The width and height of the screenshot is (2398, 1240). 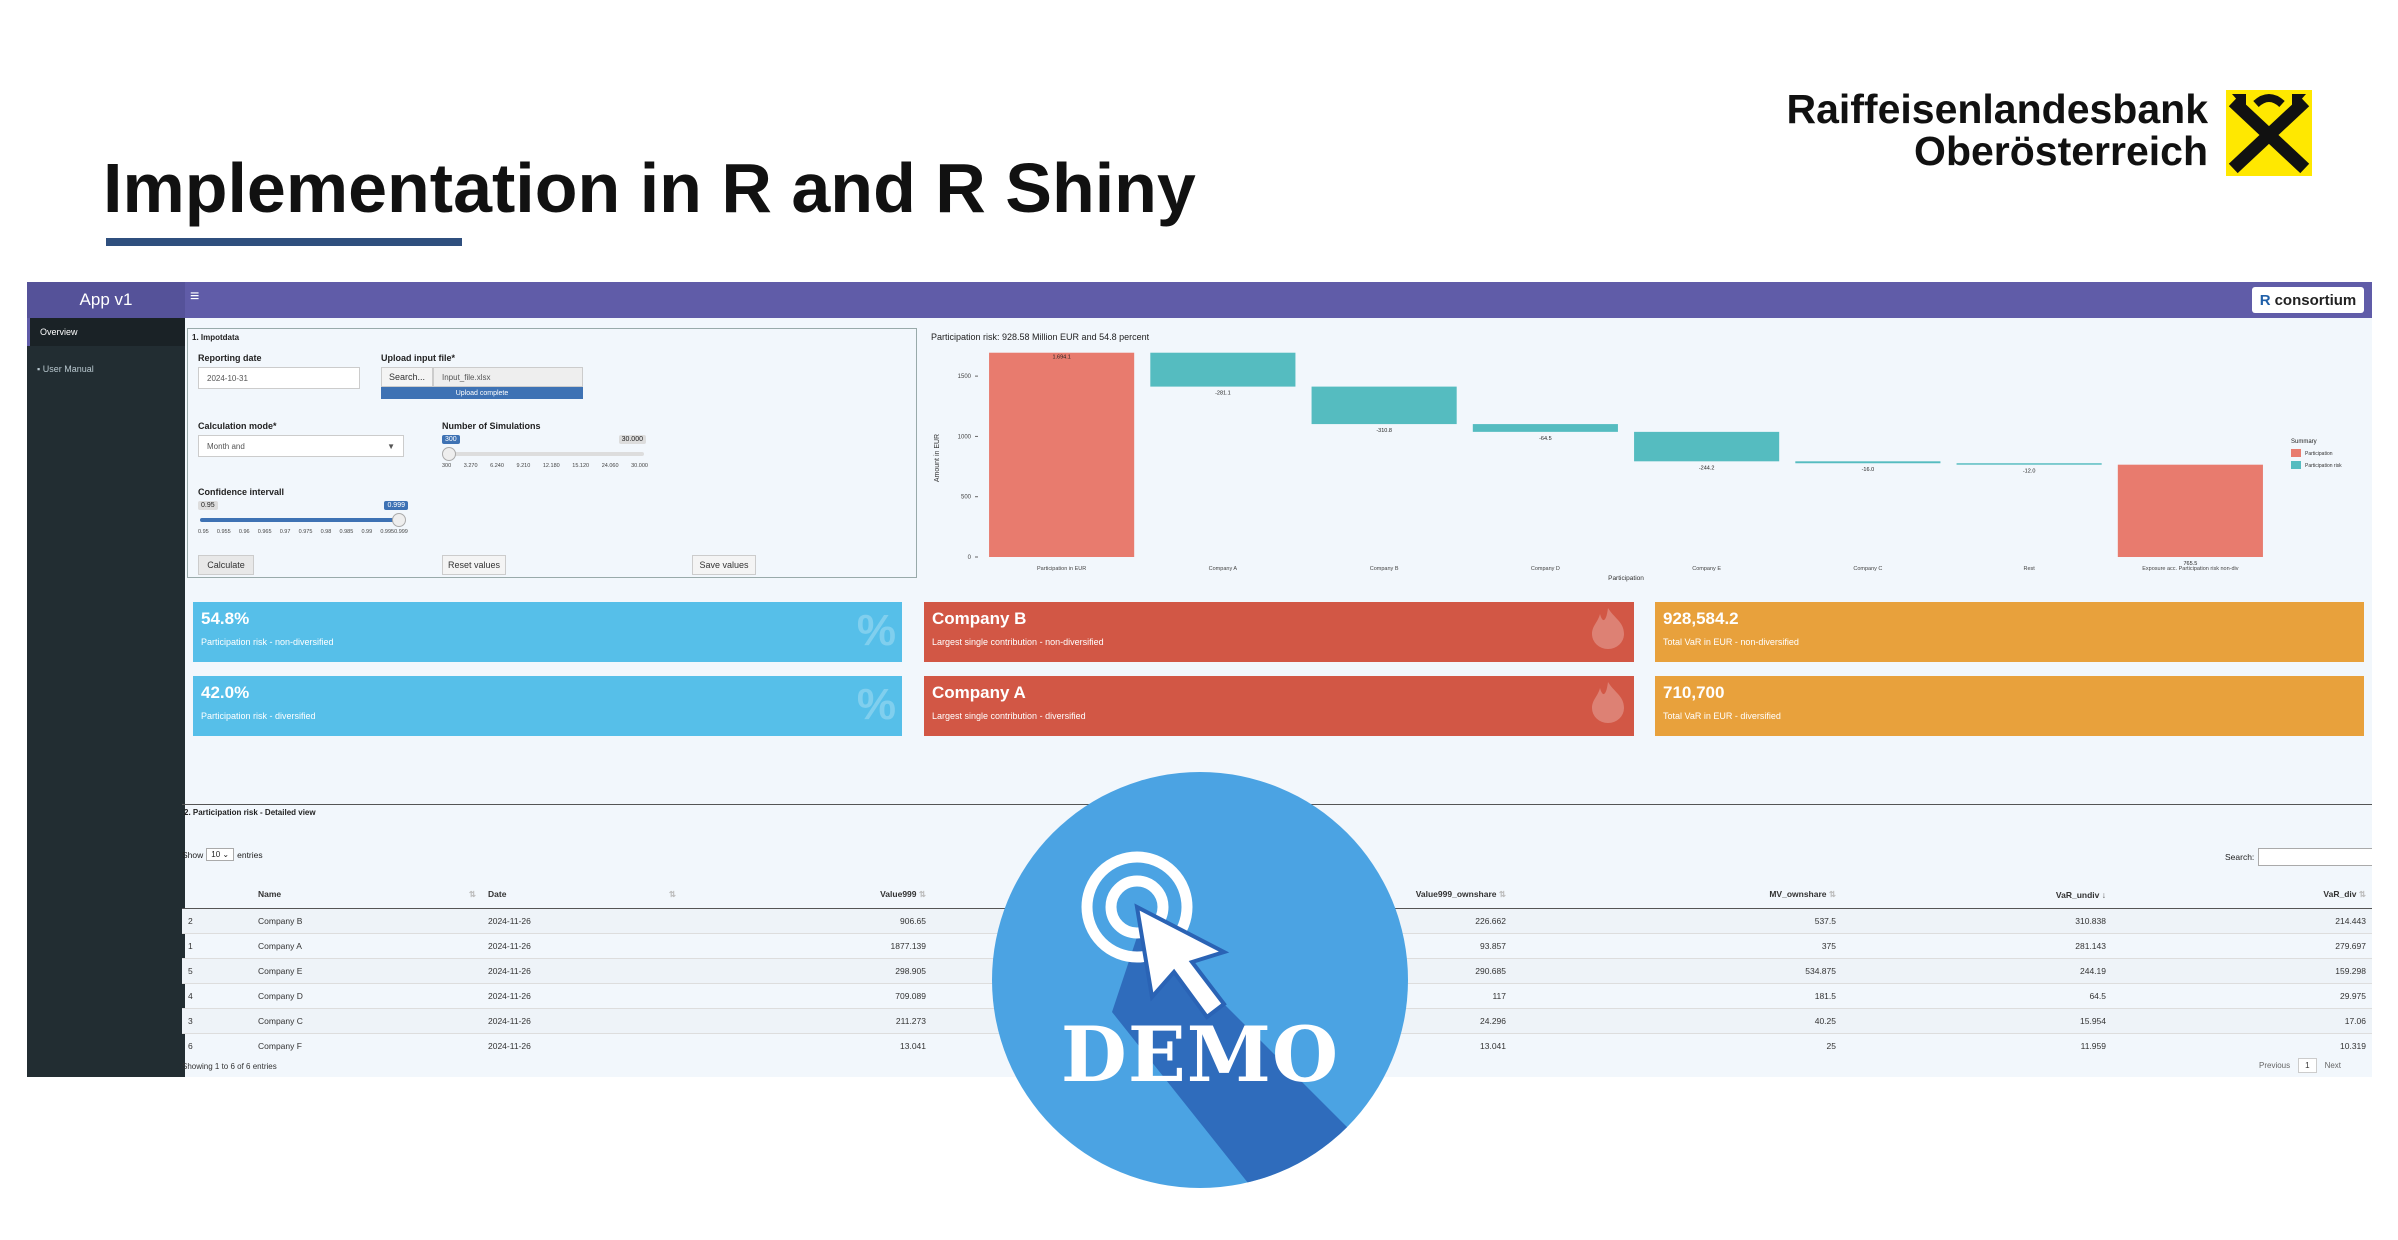 What do you see at coordinates (491, 426) in the screenshot?
I see `simulations-label: Number of Simulations` at bounding box center [491, 426].